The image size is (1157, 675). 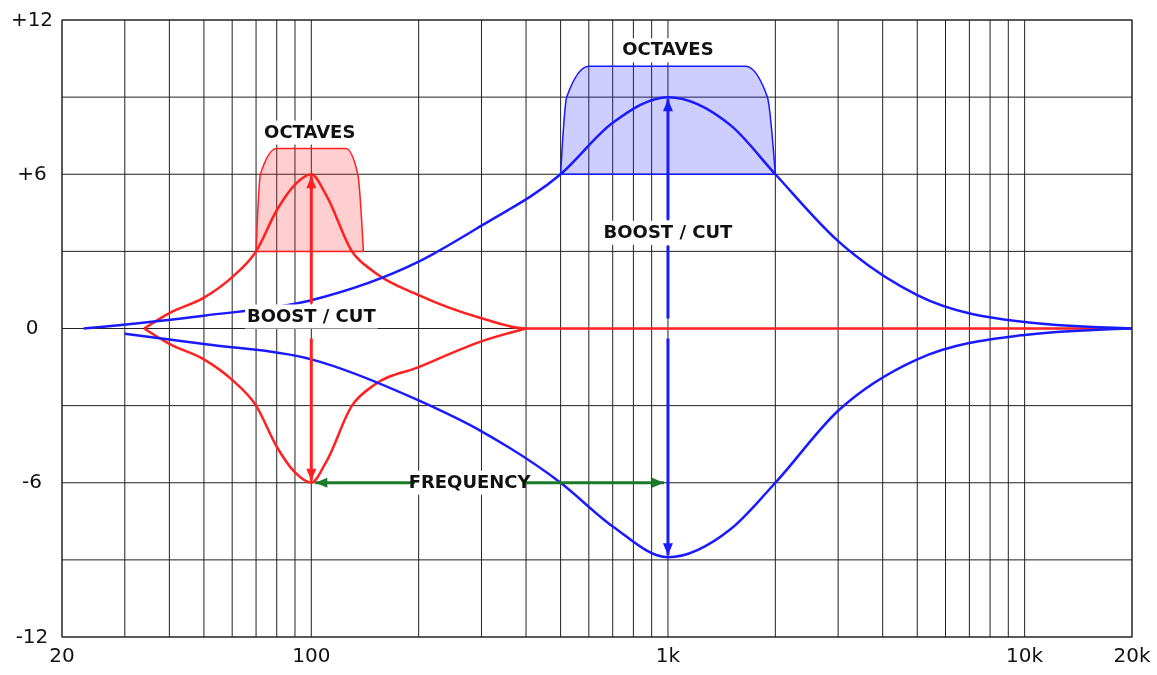 I want to click on annotation: FREQUENCY, so click(x=470, y=481).